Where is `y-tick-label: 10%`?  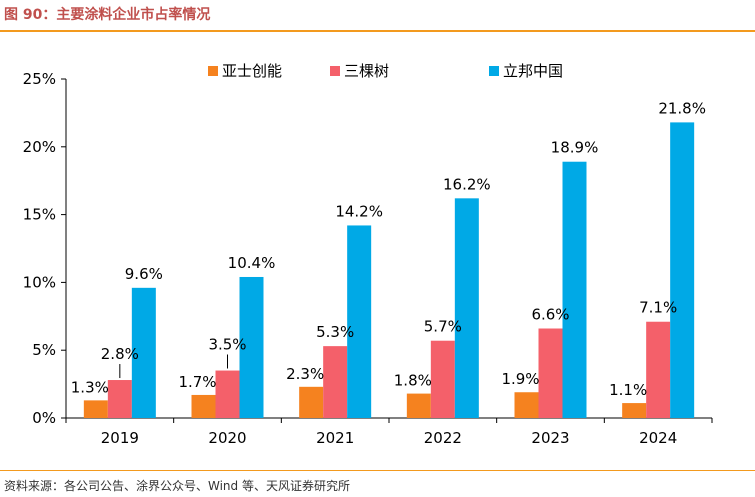 y-tick-label: 10% is located at coordinates (39, 282).